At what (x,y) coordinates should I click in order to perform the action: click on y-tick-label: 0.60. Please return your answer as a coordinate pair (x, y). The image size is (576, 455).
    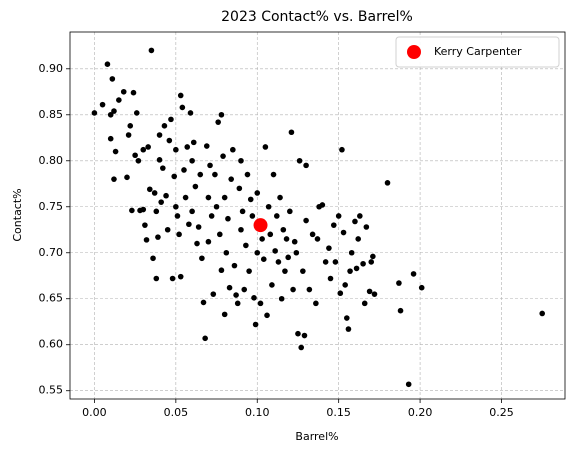
    Looking at the image, I should click on (51, 344).